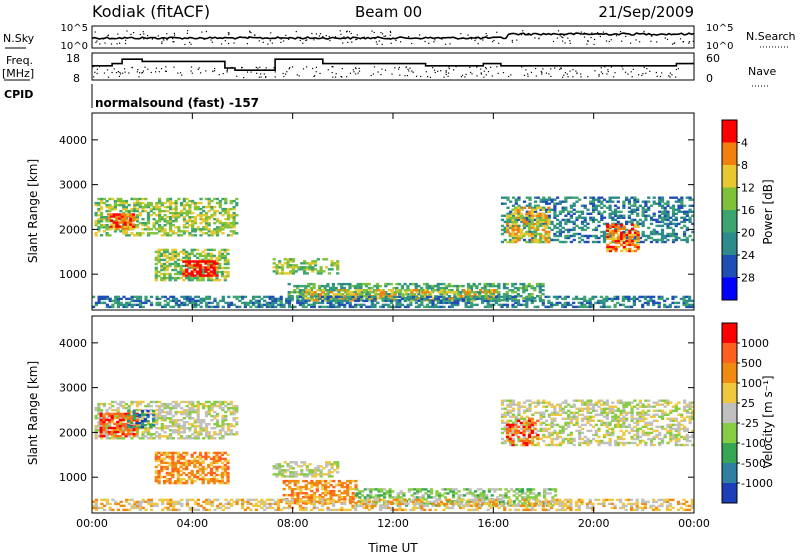 This screenshot has height=554, width=800. What do you see at coordinates (19, 60) in the screenshot?
I see `freq-label-line1: Freq.` at bounding box center [19, 60].